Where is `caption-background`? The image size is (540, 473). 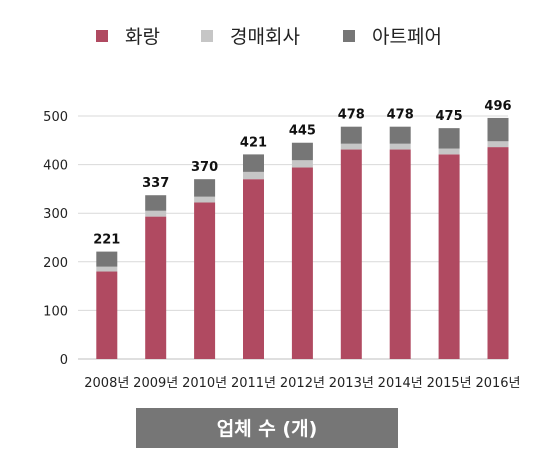
caption-background is located at coordinates (267, 428).